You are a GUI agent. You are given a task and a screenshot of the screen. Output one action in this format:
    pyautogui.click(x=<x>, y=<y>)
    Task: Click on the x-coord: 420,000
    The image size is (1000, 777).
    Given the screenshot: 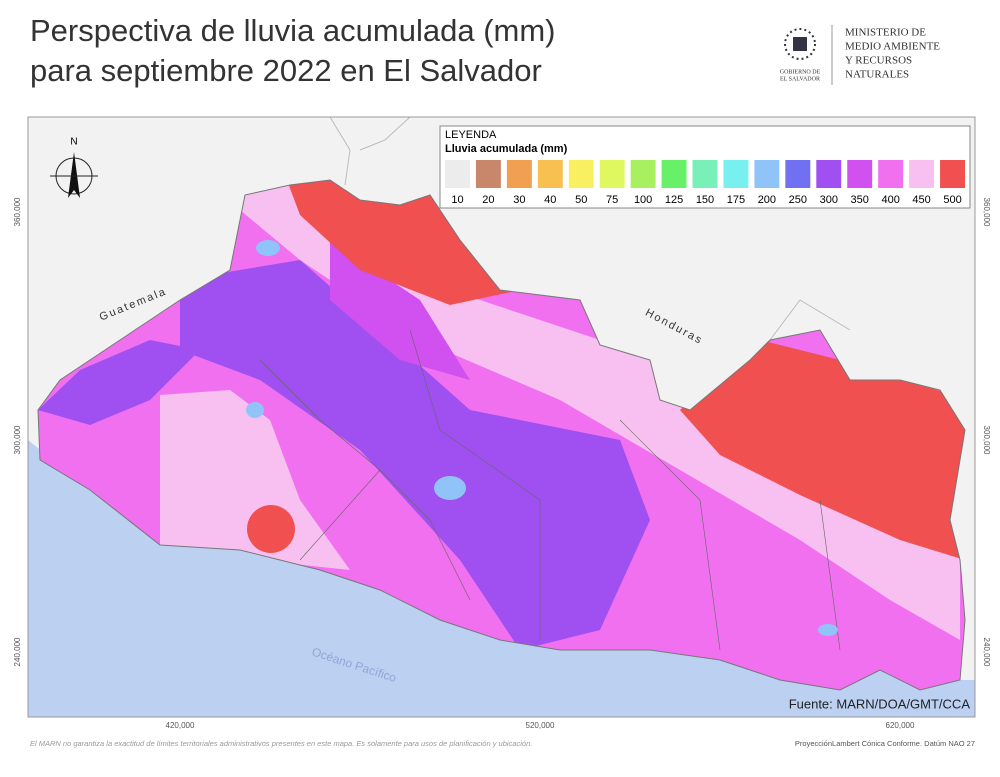 What is the action you would take?
    pyautogui.click(x=180, y=725)
    